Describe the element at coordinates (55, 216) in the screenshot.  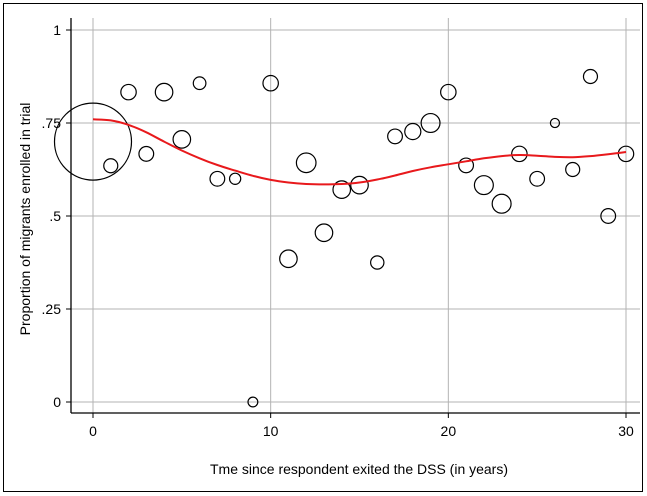
I see `y-tick-label-2: .5` at that location.